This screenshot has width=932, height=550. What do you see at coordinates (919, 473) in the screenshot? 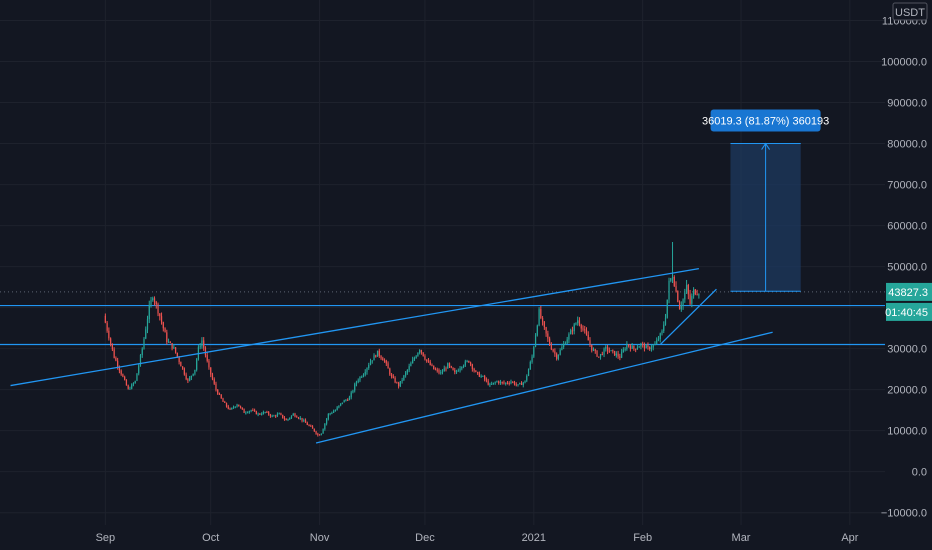
I see `price-tick-label: 0.0` at bounding box center [919, 473].